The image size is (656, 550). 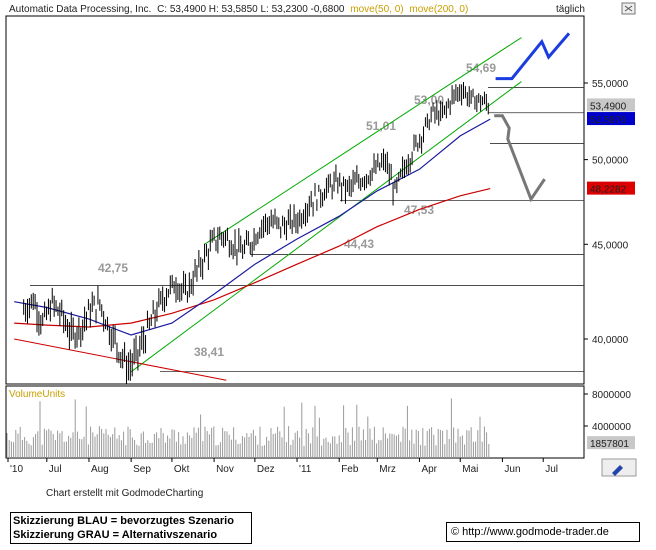 What do you see at coordinates (376, 9) in the screenshot?
I see `ma50-label: move(50, 0)` at bounding box center [376, 9].